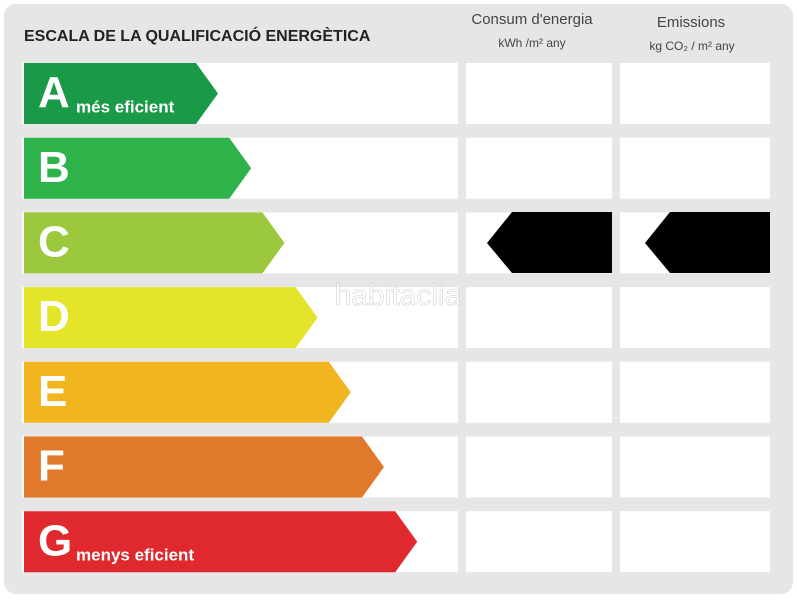 The height and width of the screenshot is (600, 797). I want to click on column-title: Consum d'energia, so click(532, 19).